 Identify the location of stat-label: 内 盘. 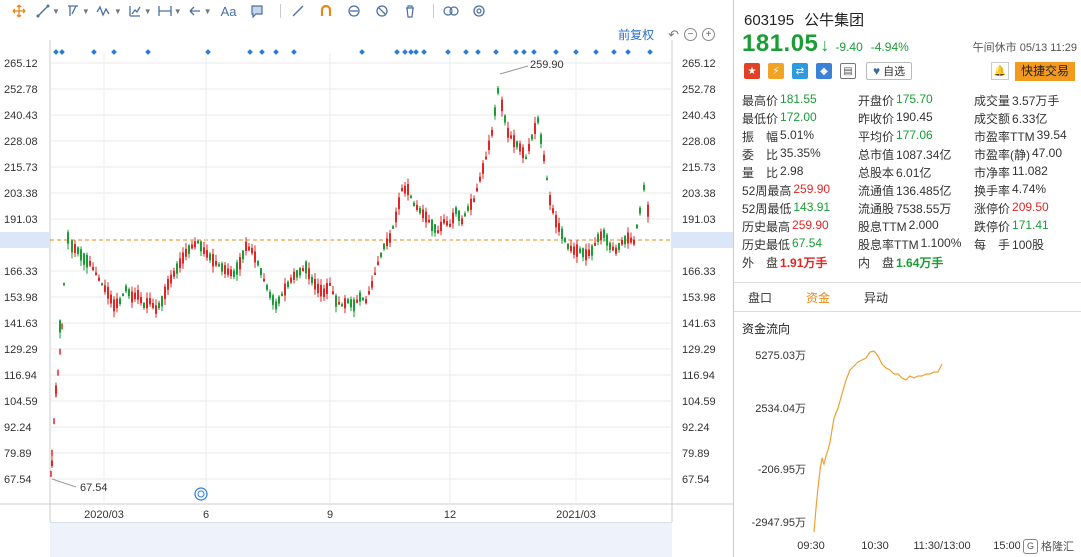
(876, 263).